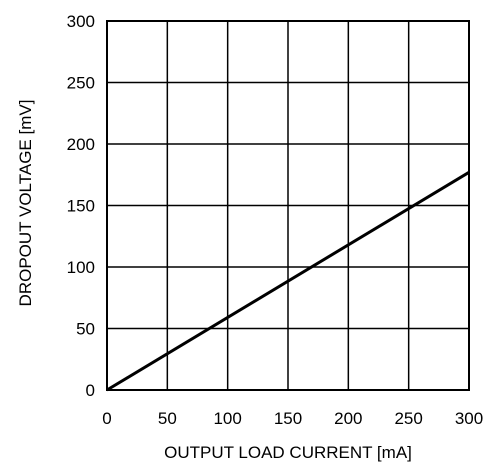  Describe the element at coordinates (288, 452) in the screenshot. I see `x-axis-label: OUTPUT LOAD CURRENT [mA]` at that location.